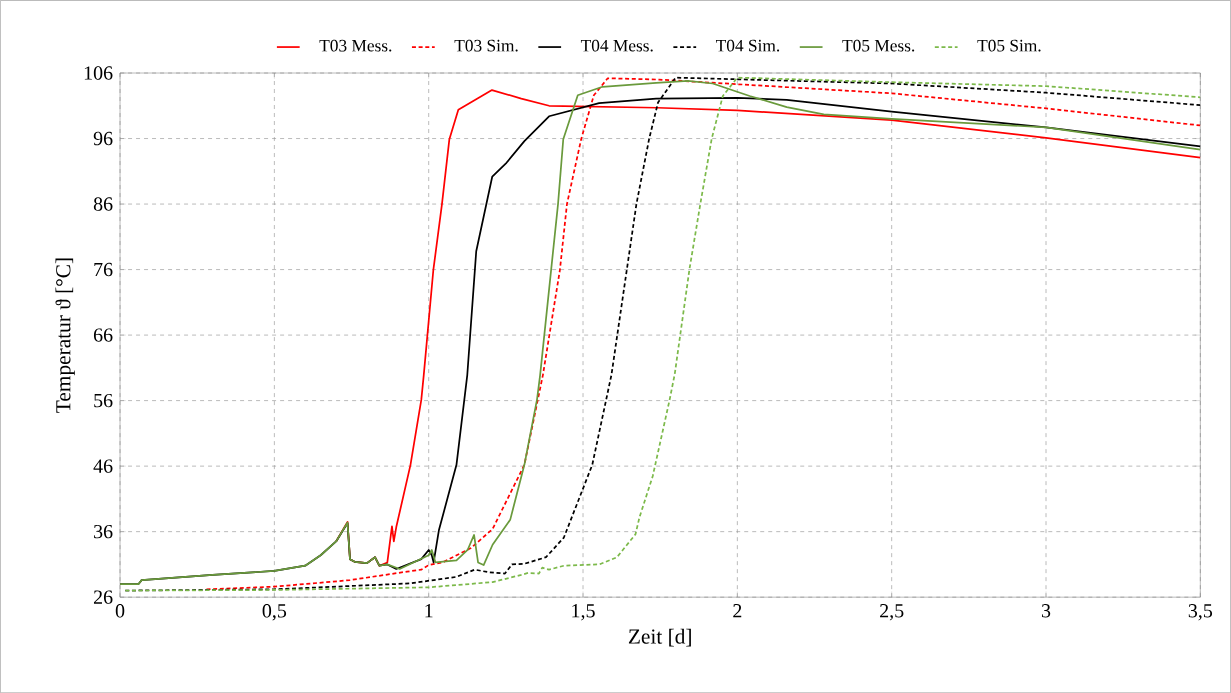 Image resolution: width=1231 pixels, height=693 pixels. Describe the element at coordinates (98, 73) in the screenshot. I see `y-tick-label: 106` at that location.